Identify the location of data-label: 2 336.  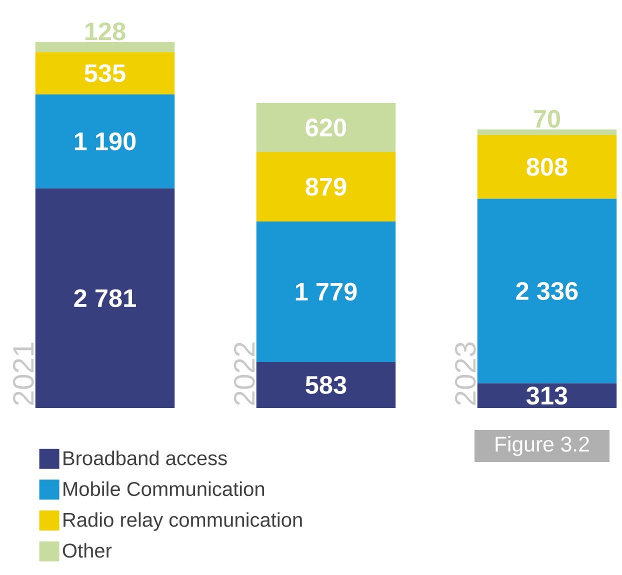
(547, 291).